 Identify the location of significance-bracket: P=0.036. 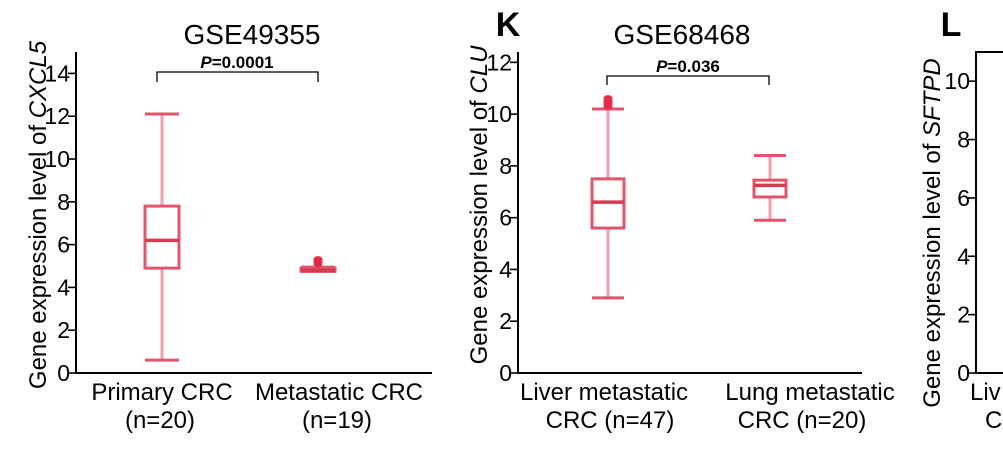
(688, 71).